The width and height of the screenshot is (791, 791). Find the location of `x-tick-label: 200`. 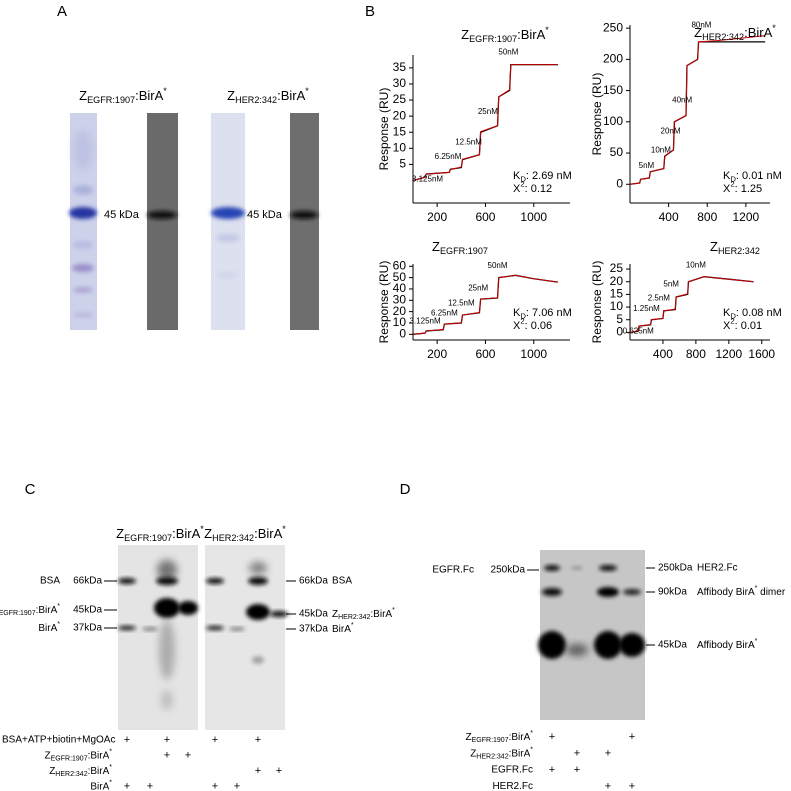

x-tick-label: 200 is located at coordinates (437, 217).